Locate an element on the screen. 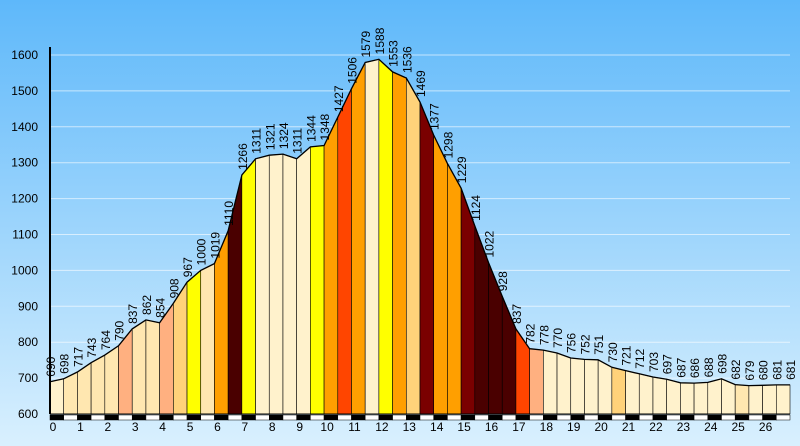  y-axis-tick-labels: 600 700 800 900 1000 1100 1200 1300 1400 1500 1600 is located at coordinates (24, 234).